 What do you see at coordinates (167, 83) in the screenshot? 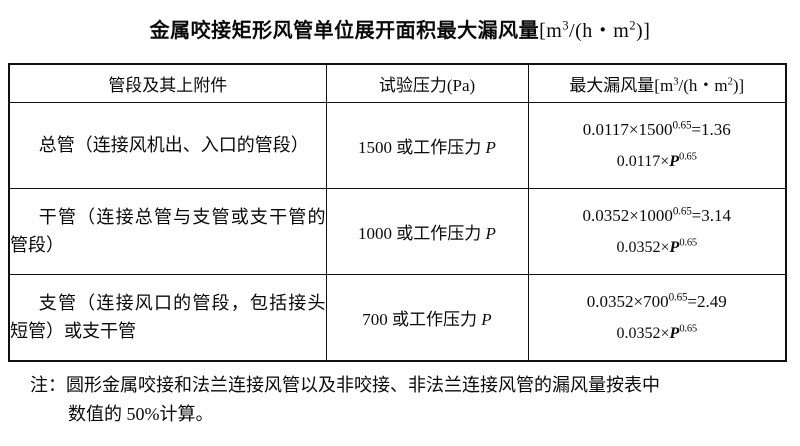
I see `column-header-duct-section: 管段及其上附件` at bounding box center [167, 83].